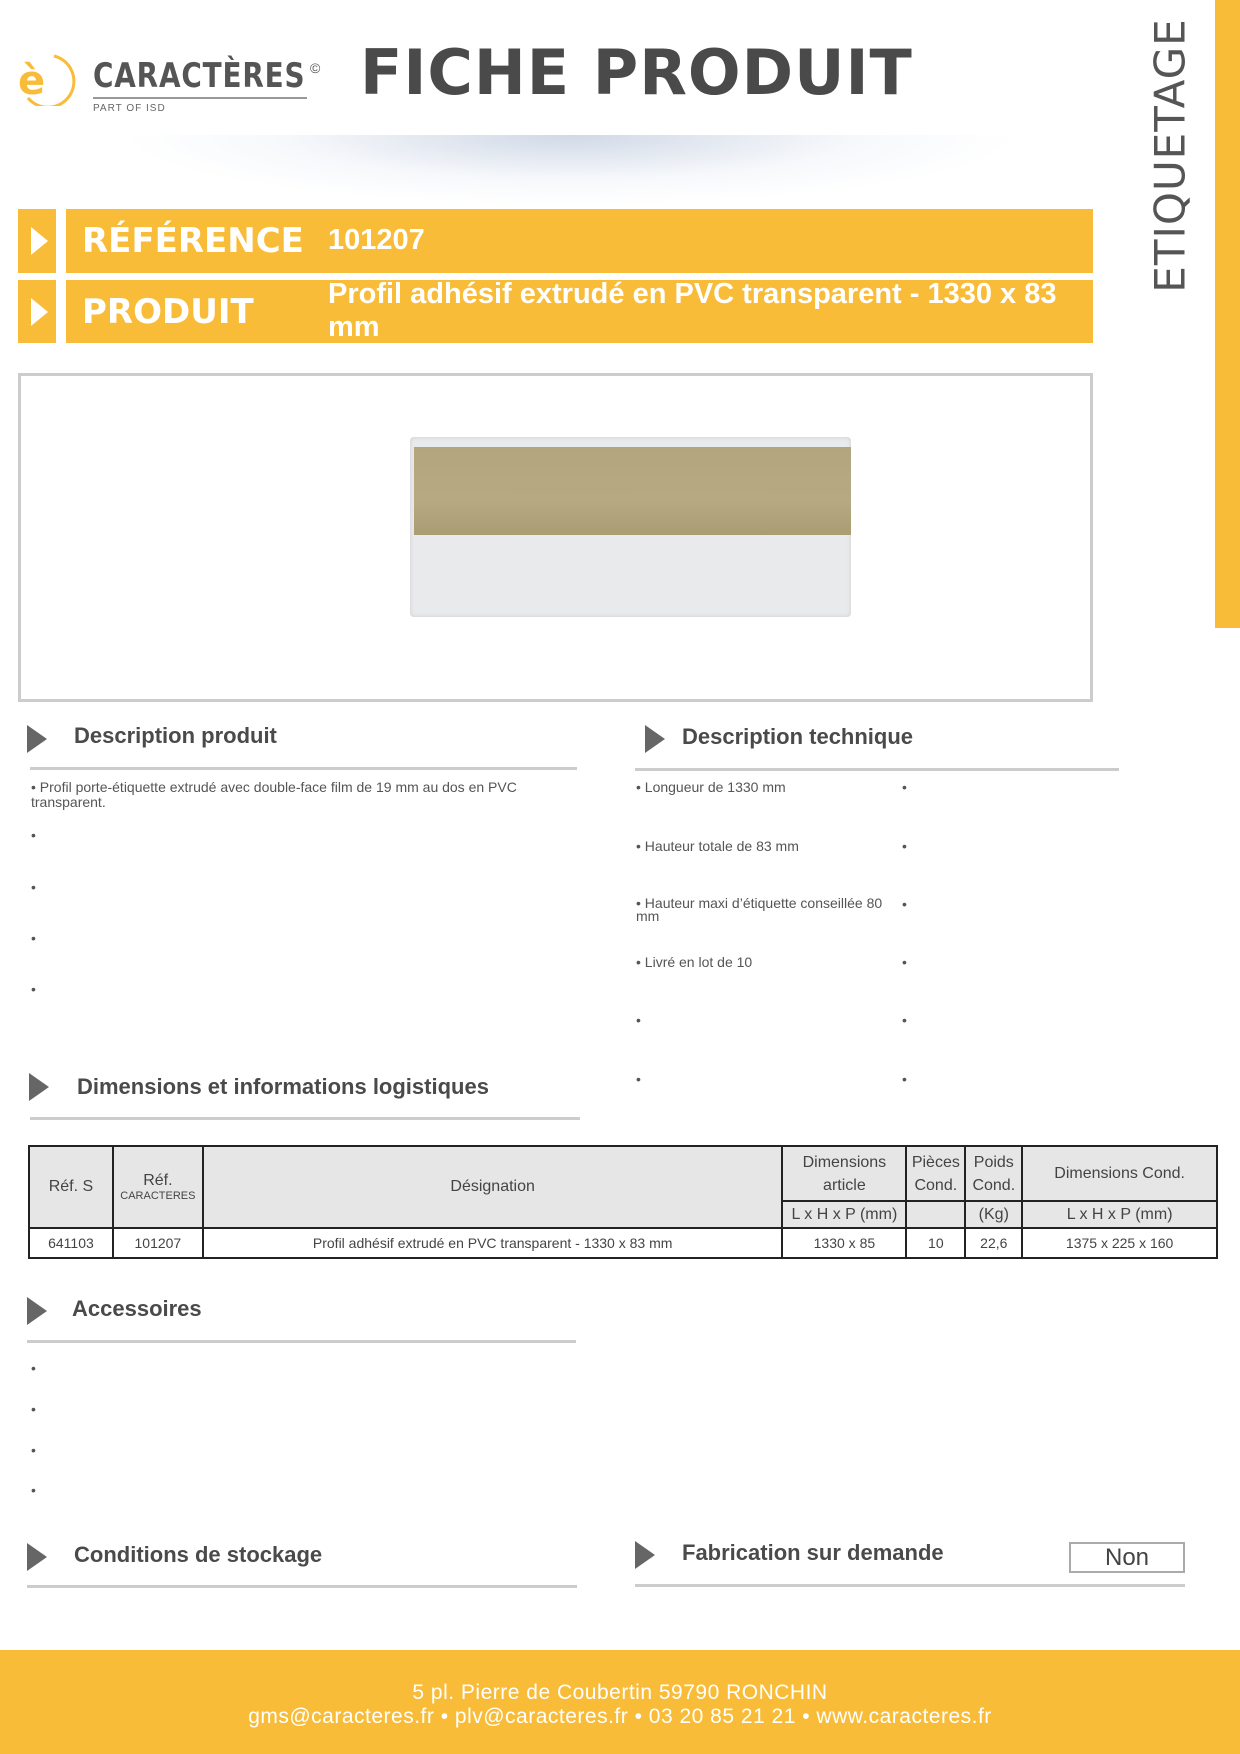  Describe the element at coordinates (1119, 1173) in the screenshot. I see `header-dim-cond: Dimensions Cond.` at that location.